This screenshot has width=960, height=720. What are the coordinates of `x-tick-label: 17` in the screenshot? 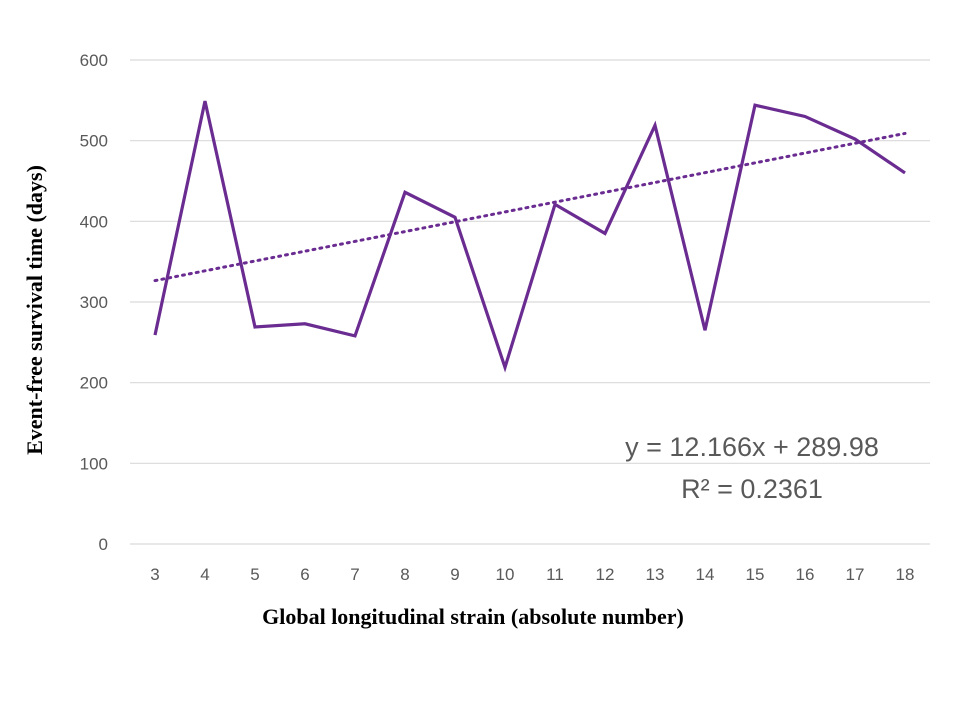 It's located at (855, 574).